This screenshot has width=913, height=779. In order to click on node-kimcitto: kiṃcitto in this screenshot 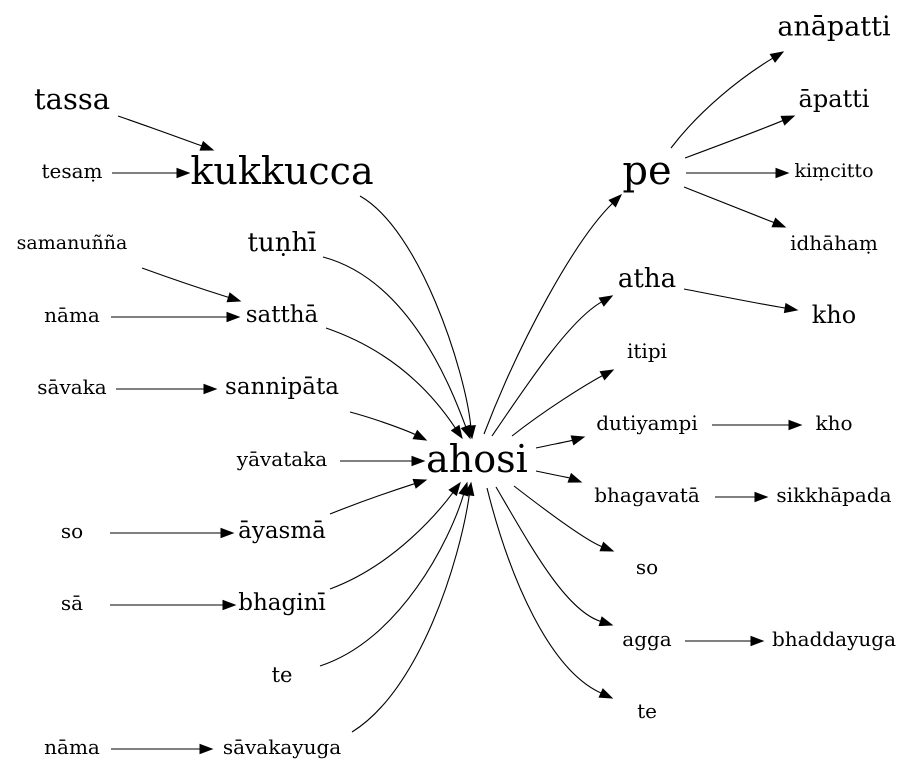, I will do `click(833, 171)`.